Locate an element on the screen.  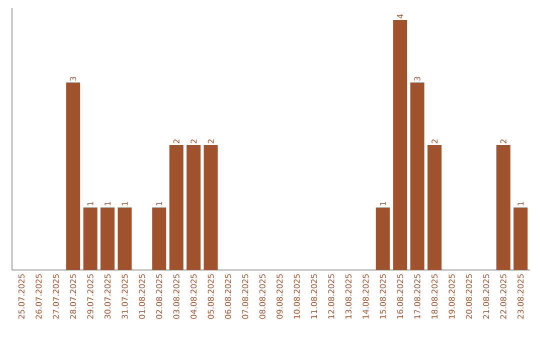
x-tick-label: 16.08.2025 is located at coordinates (400, 296).